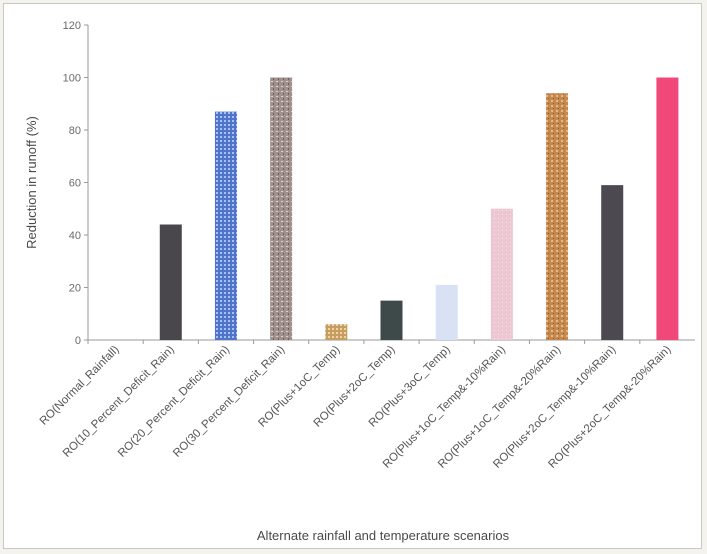  Describe the element at coordinates (499, 407) in the screenshot. I see `x-category-label: RO(Plus+1oC_Temp&-20%Rain)` at that location.